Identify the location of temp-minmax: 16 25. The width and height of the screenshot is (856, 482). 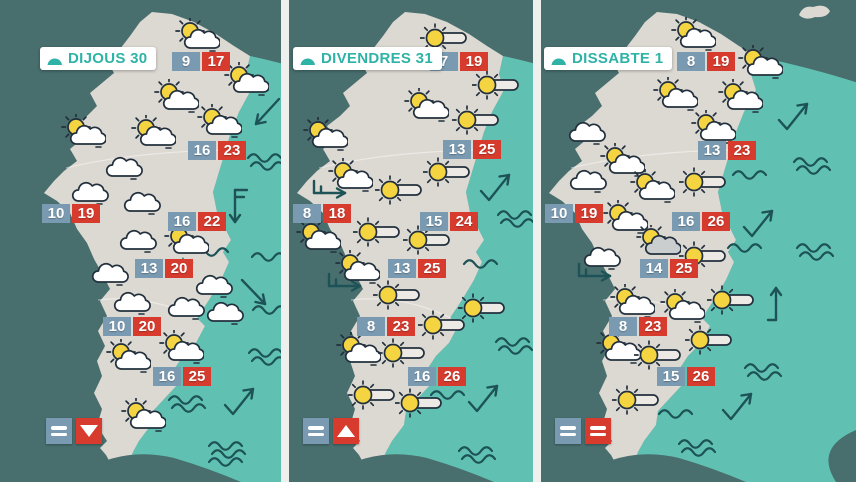
(182, 376).